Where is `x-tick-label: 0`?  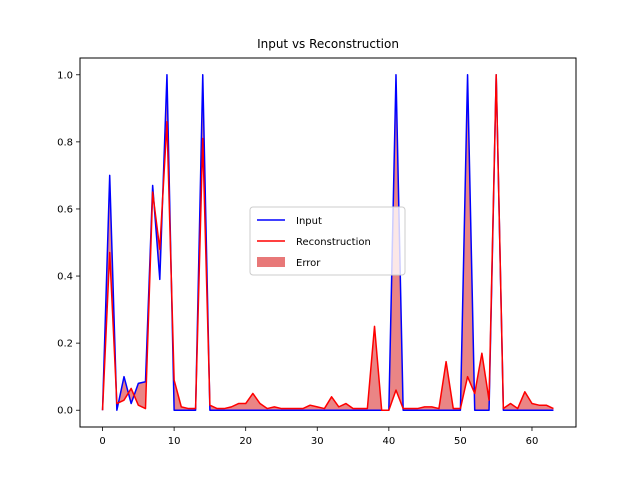
x-tick-label: 0 is located at coordinates (102, 441).